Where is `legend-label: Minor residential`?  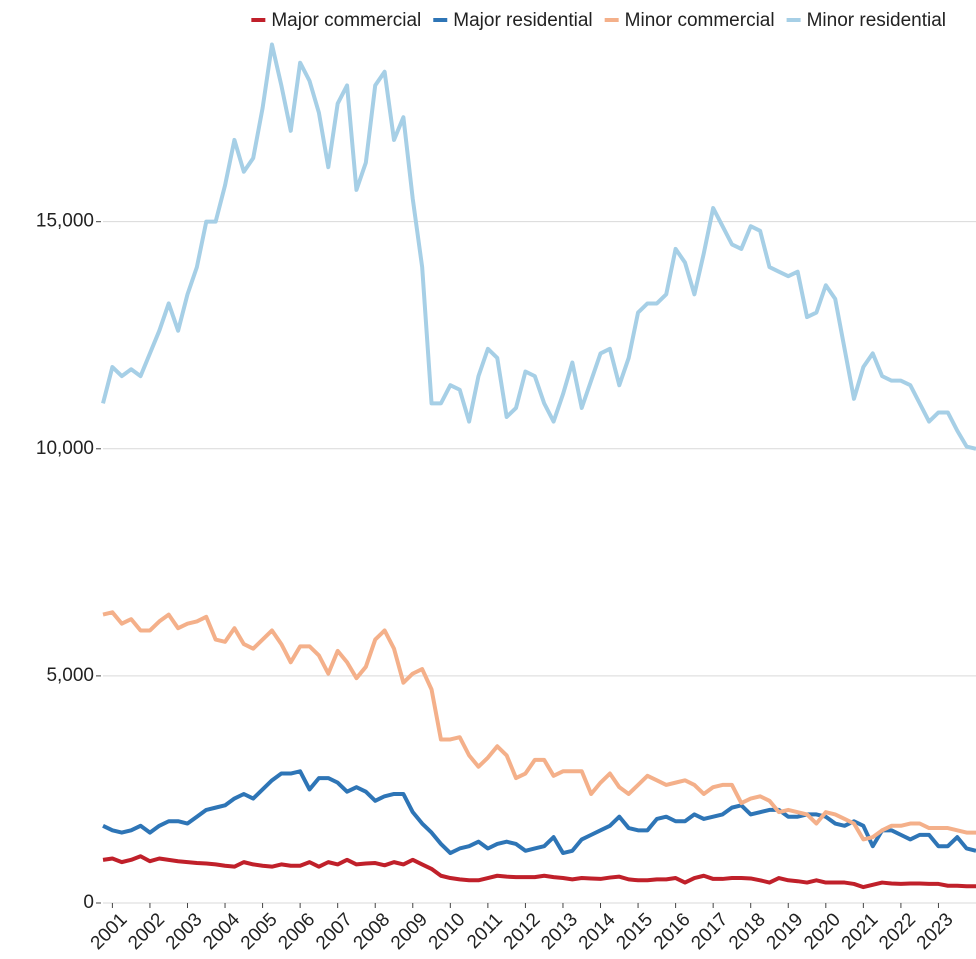
legend-label: Minor residential is located at coordinates (876, 20).